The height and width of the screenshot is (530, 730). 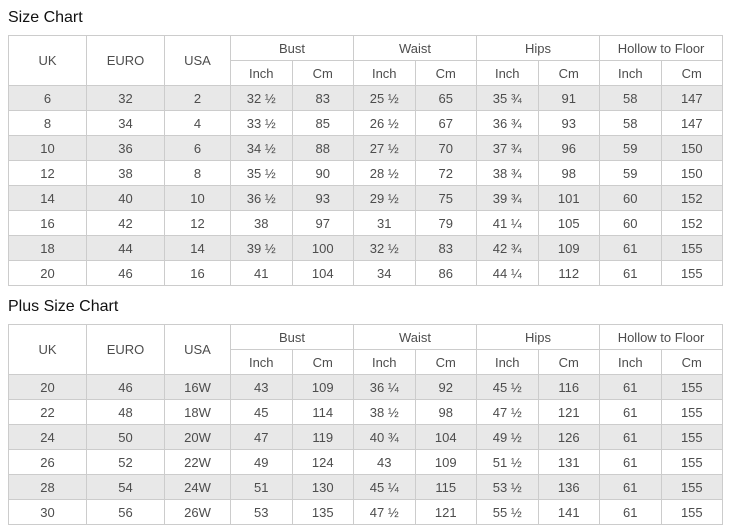 What do you see at coordinates (384, 123) in the screenshot?
I see `cell: 26 ½` at bounding box center [384, 123].